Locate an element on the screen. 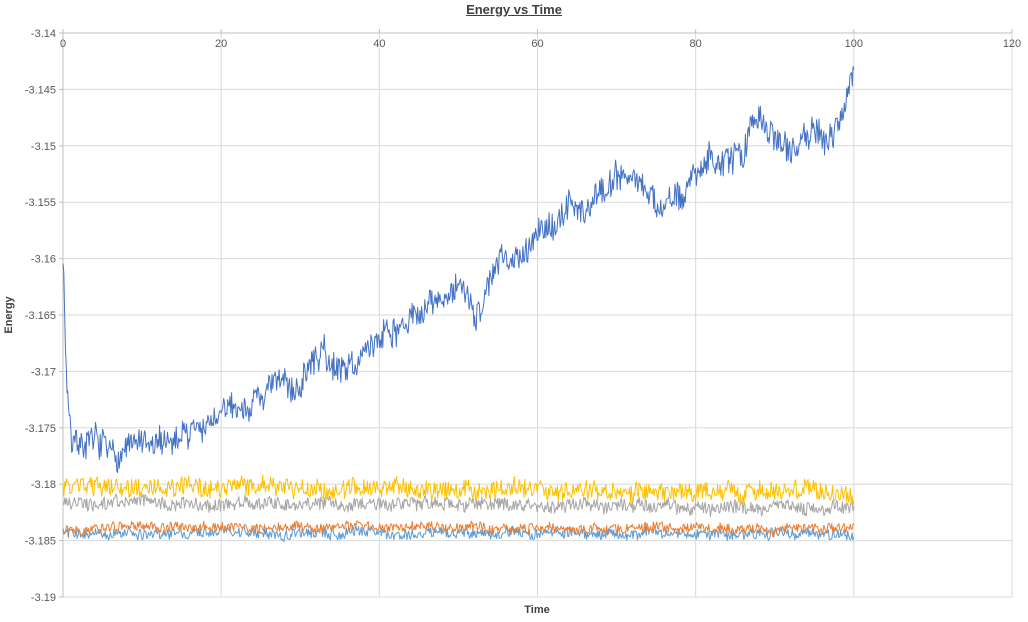 This screenshot has width=1028, height=622. x-tick-label: 80 is located at coordinates (696, 44).